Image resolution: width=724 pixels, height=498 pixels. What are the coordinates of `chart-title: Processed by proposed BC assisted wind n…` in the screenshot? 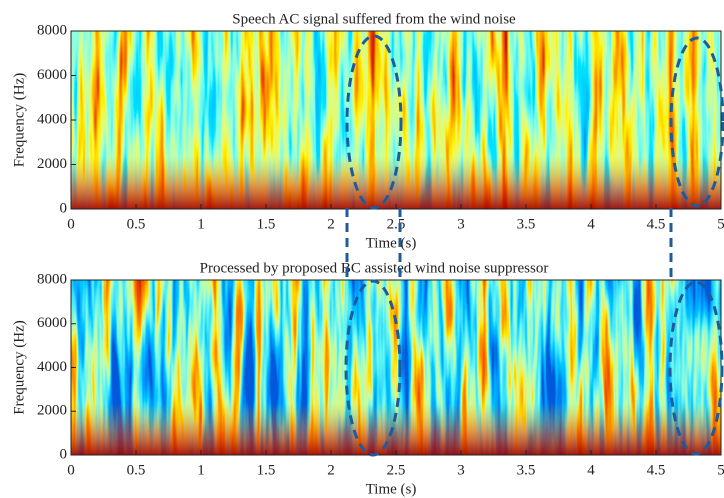 It's located at (374, 268).